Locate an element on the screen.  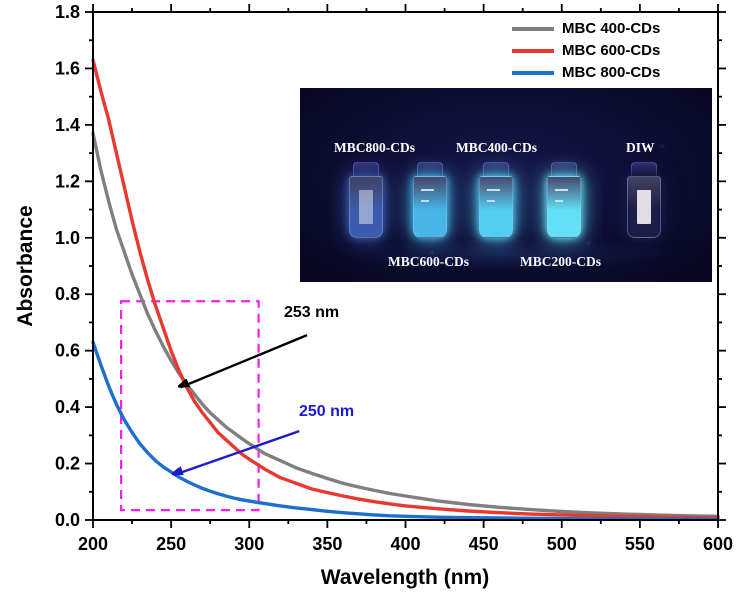
svg-text: 1.0 is located at coordinates (67, 238).